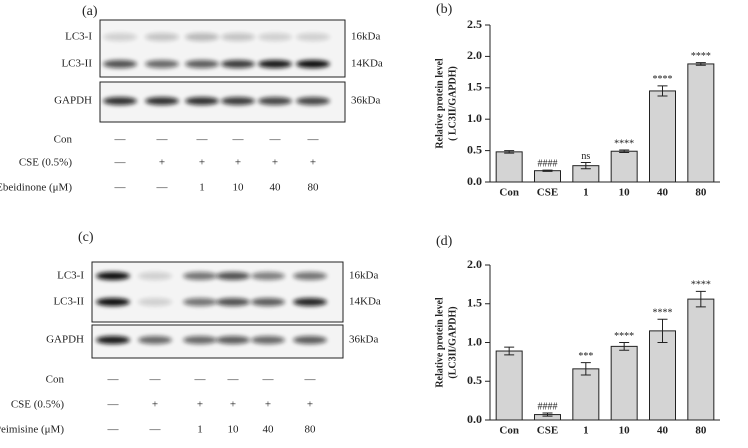 The width and height of the screenshot is (748, 448). What do you see at coordinates (585, 356) in the screenshot?
I see `significance: ***` at bounding box center [585, 356].